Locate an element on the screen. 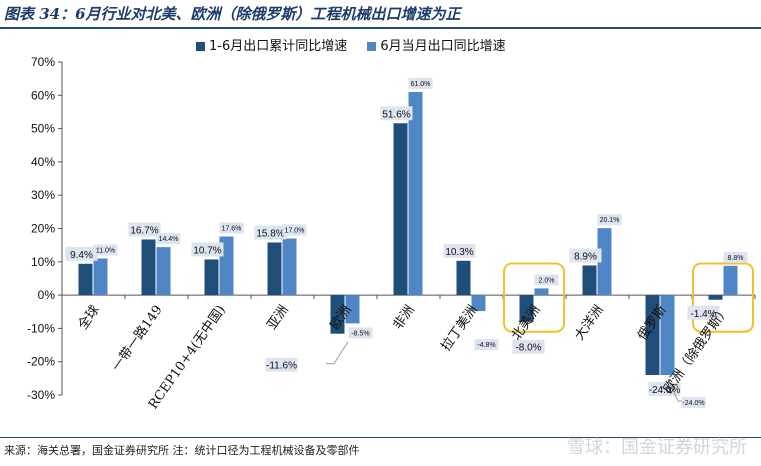  data-label: 51.6% is located at coordinates (396, 114).